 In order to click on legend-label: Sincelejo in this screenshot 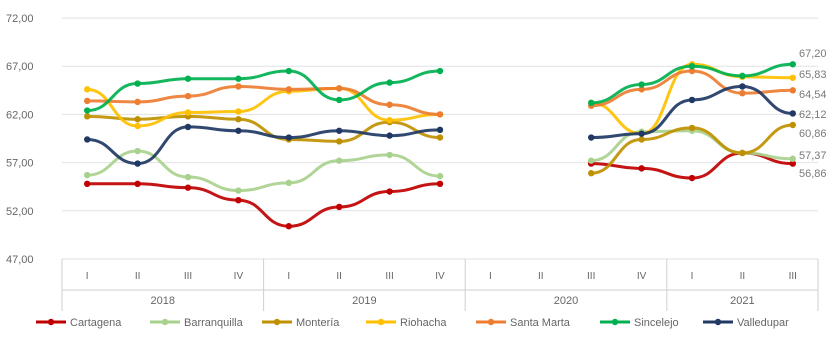, I will do `click(656, 323)`.